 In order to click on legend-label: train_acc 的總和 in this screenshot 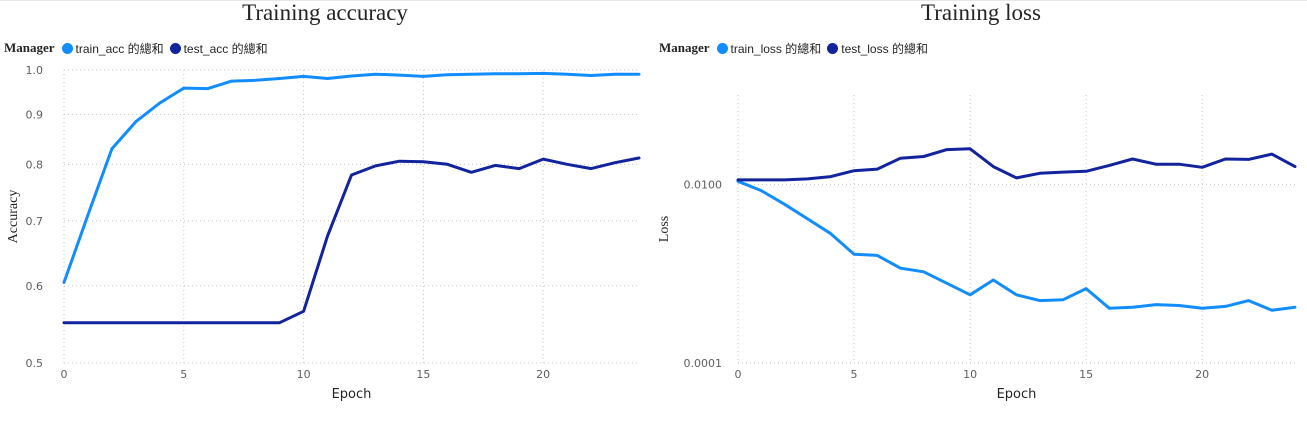, I will do `click(119, 48)`.